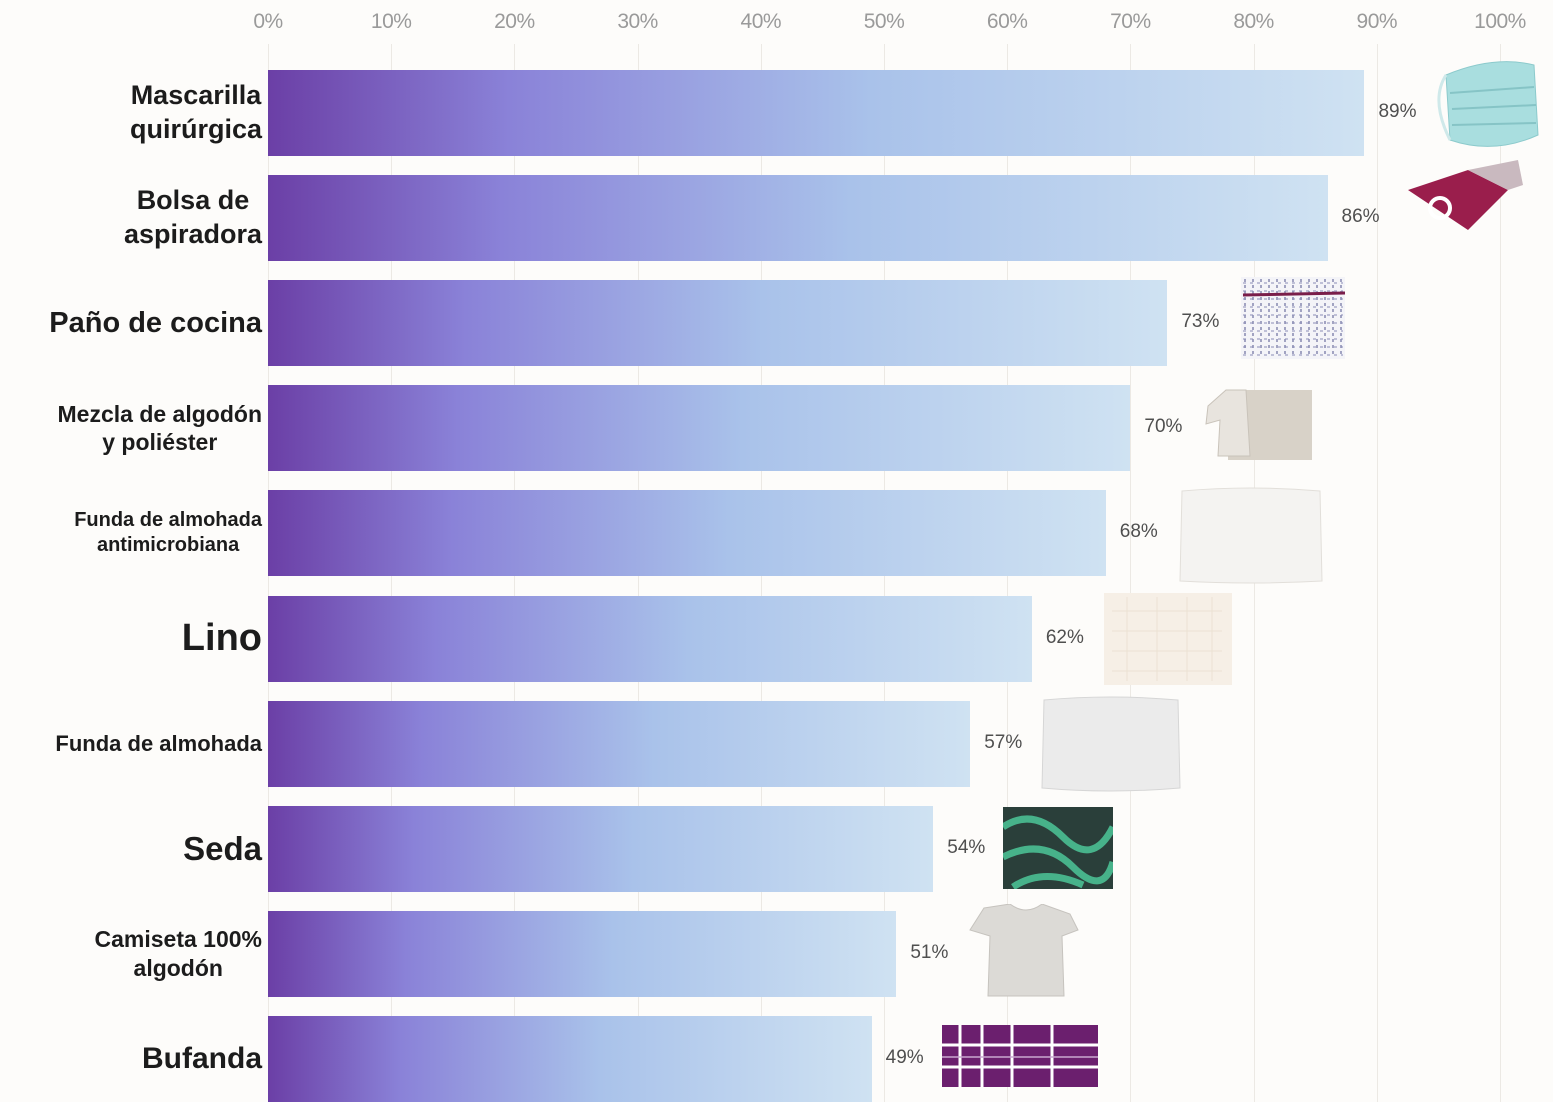  I want to click on vacuum-bag-image, so click(1463, 202).